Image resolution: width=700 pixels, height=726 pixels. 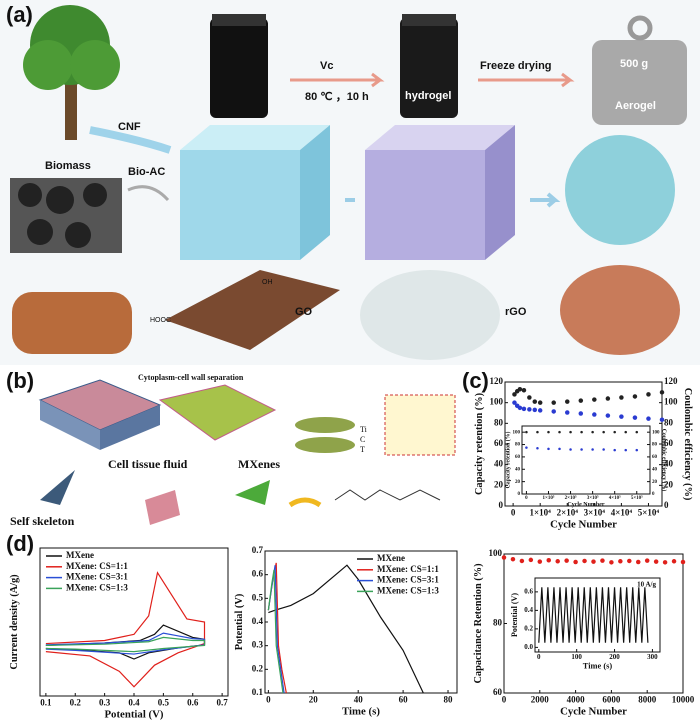 What do you see at coordinates (576, 699) in the screenshot?
I see `x-tick-label: 4000` at bounding box center [576, 699].